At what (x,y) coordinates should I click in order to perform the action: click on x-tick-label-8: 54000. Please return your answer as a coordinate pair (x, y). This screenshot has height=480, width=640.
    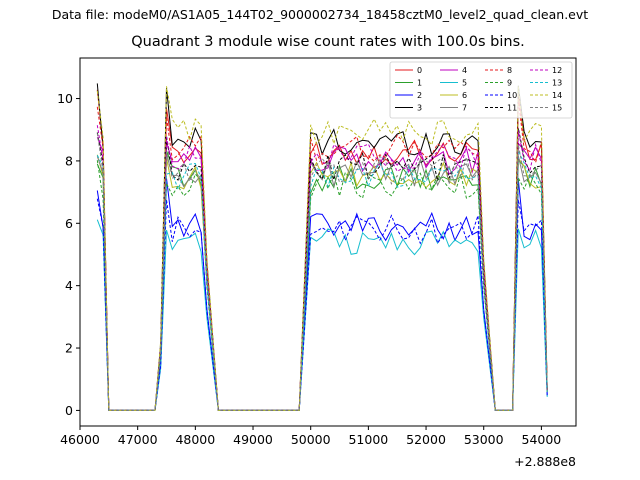
    Looking at the image, I should click on (542, 439).